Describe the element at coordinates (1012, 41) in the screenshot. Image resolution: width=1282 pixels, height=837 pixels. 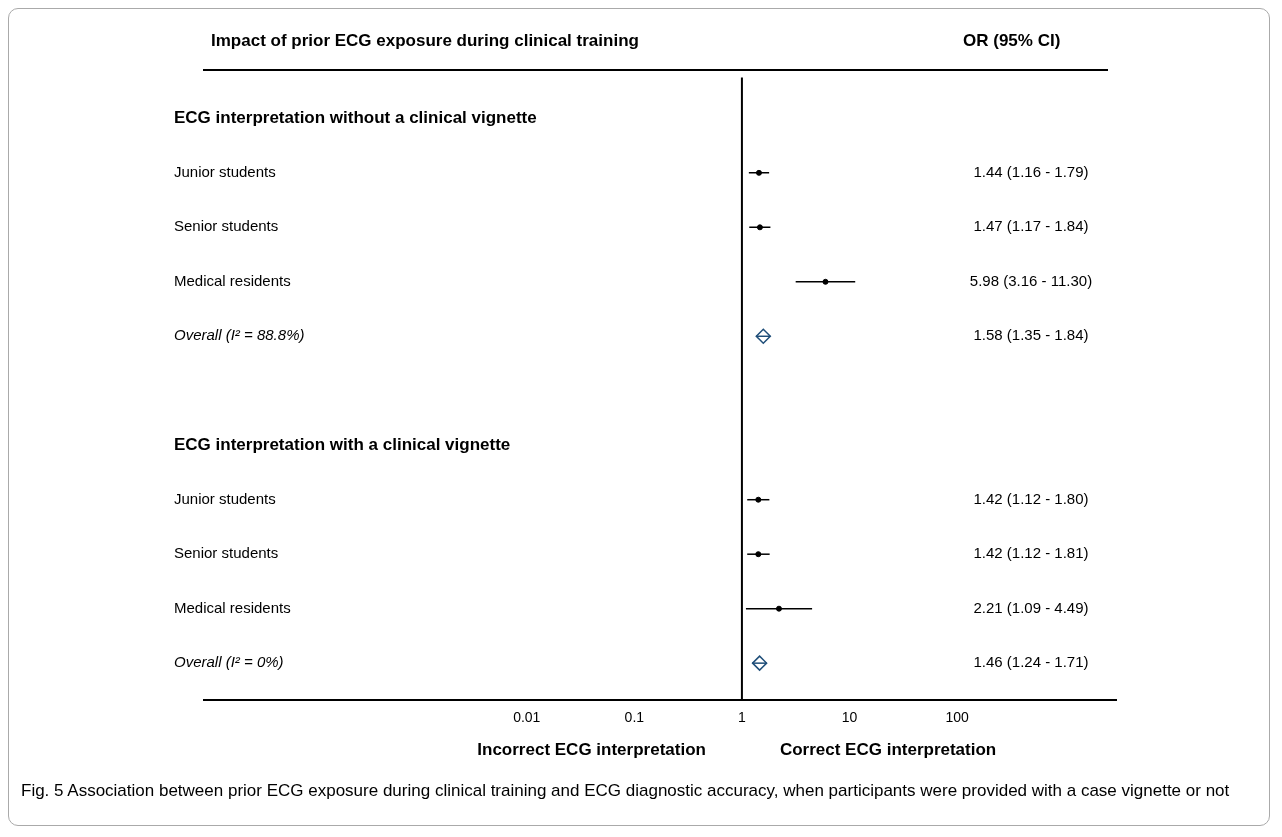
I see `text: OR (95% CI)` at that location.